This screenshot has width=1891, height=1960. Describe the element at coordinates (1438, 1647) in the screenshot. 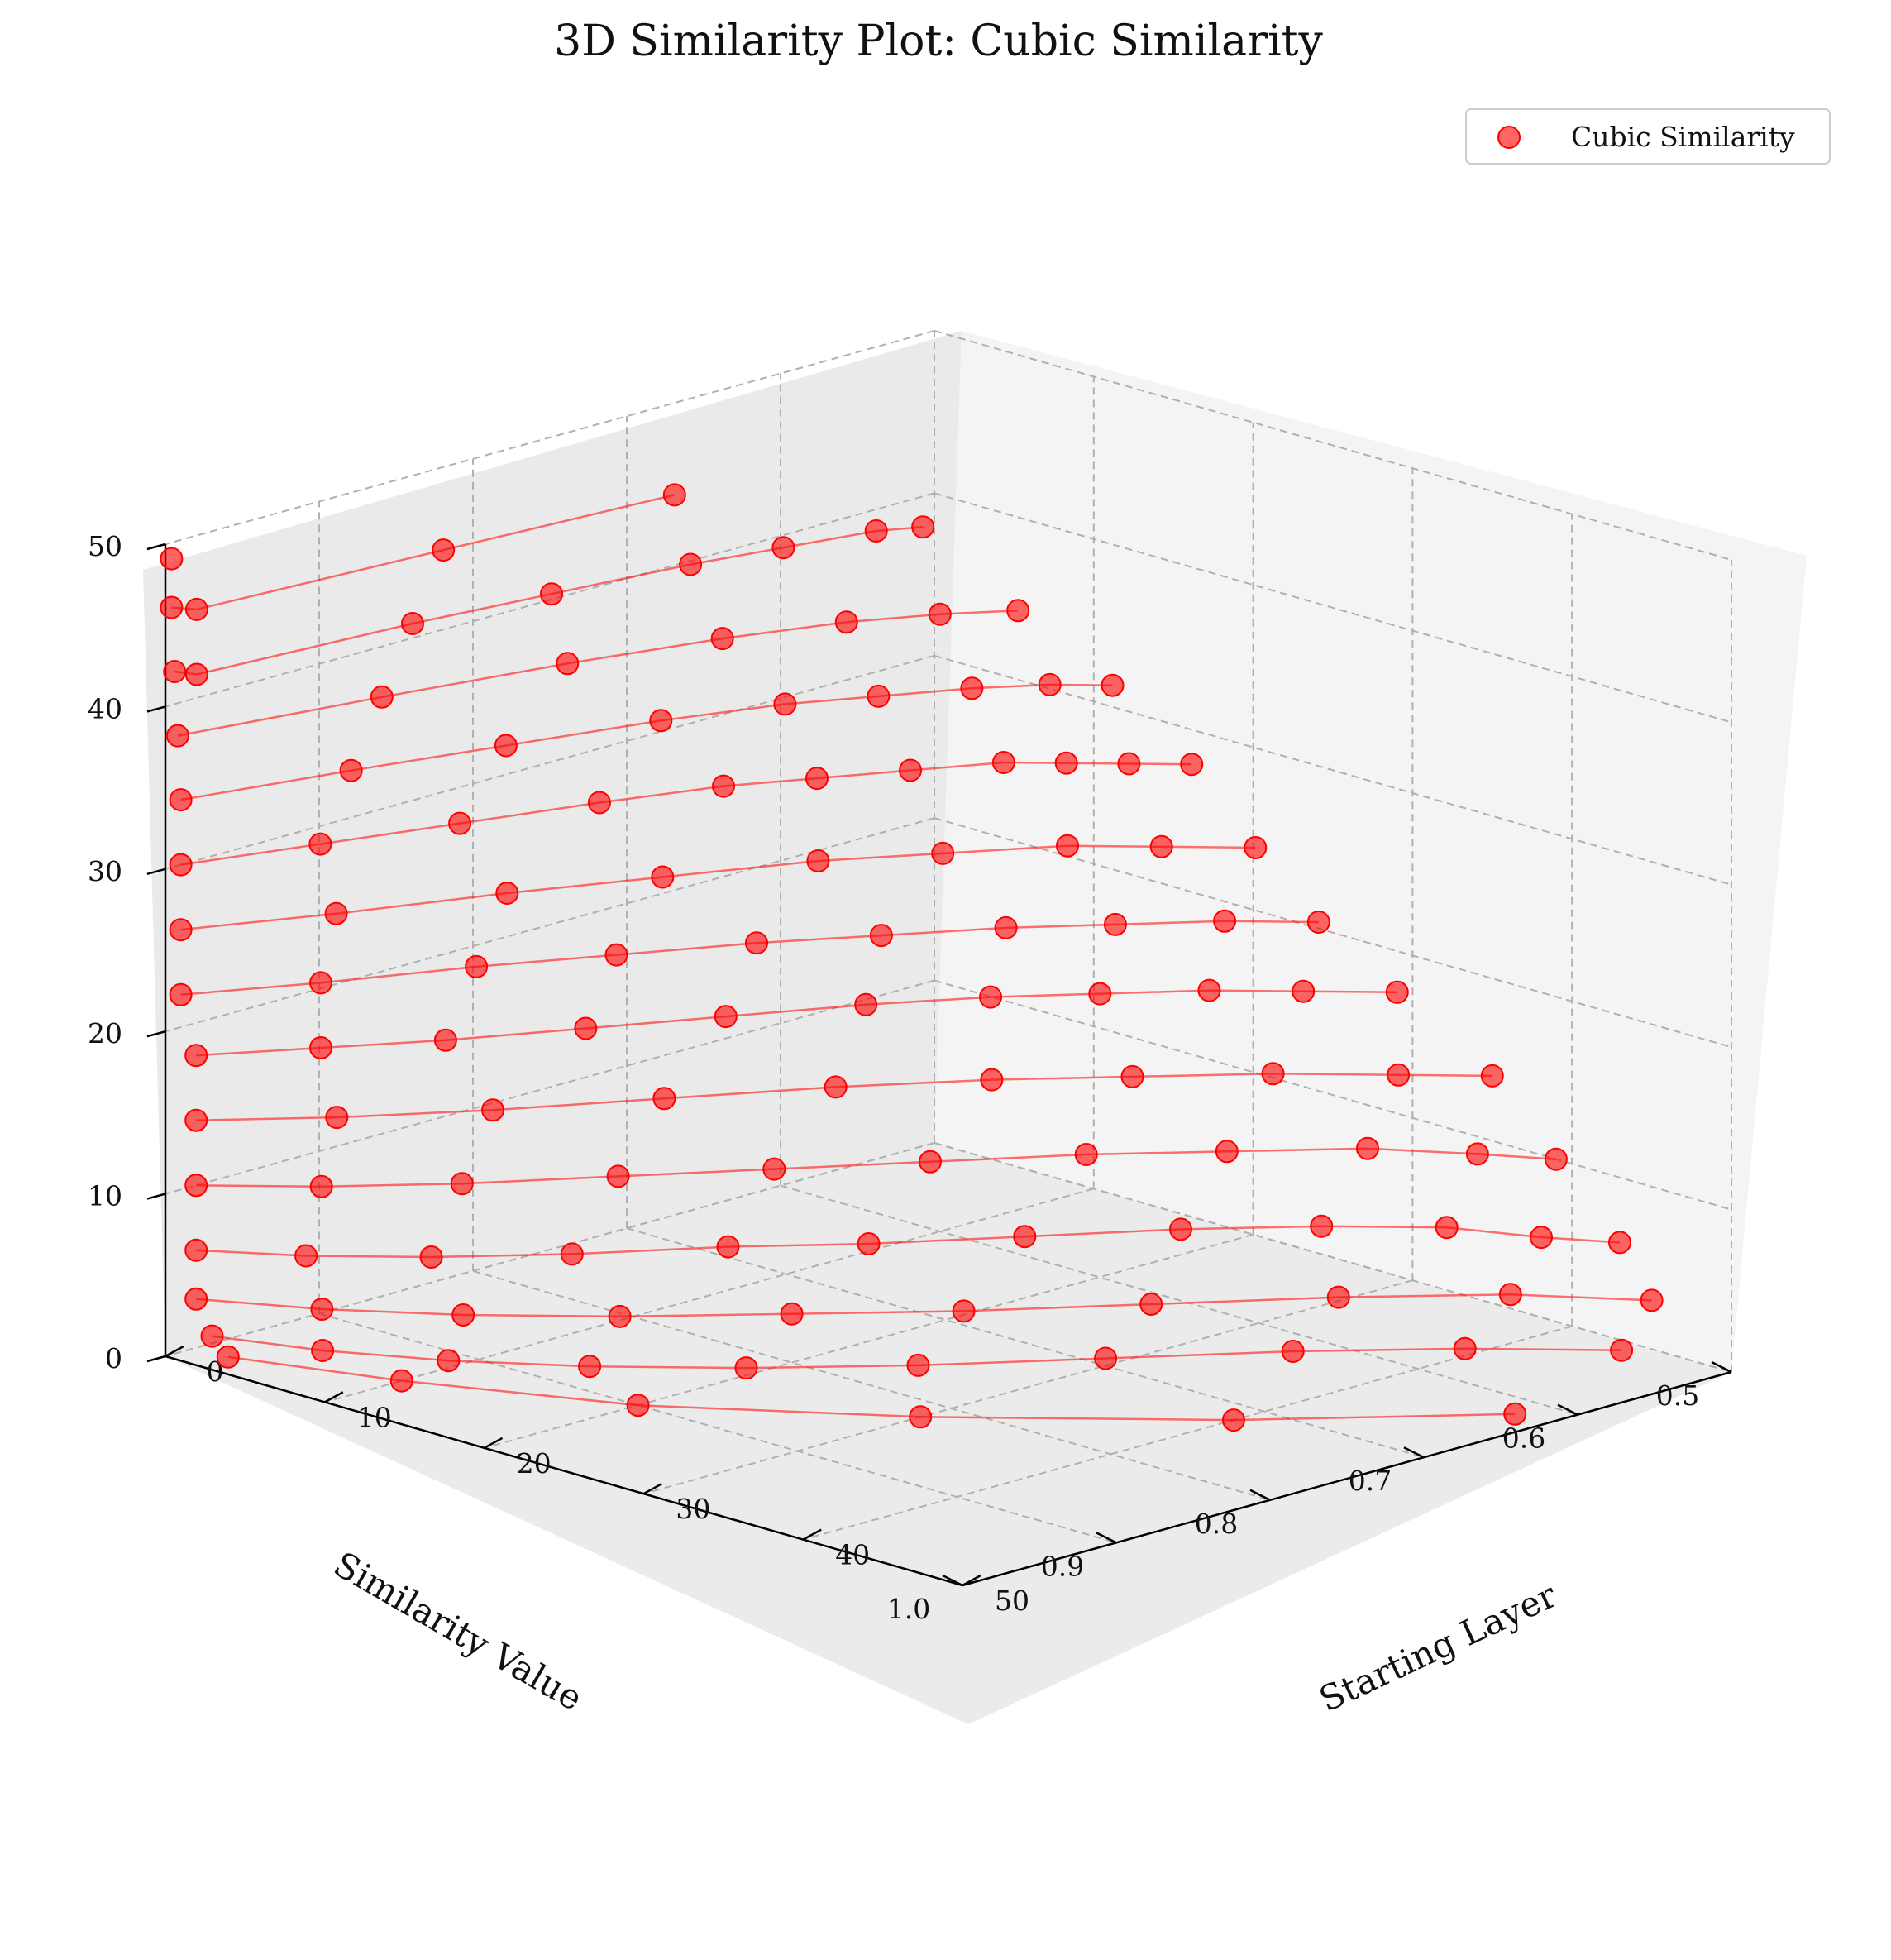

I see `x-axis-label: Starting Layer` at that location.